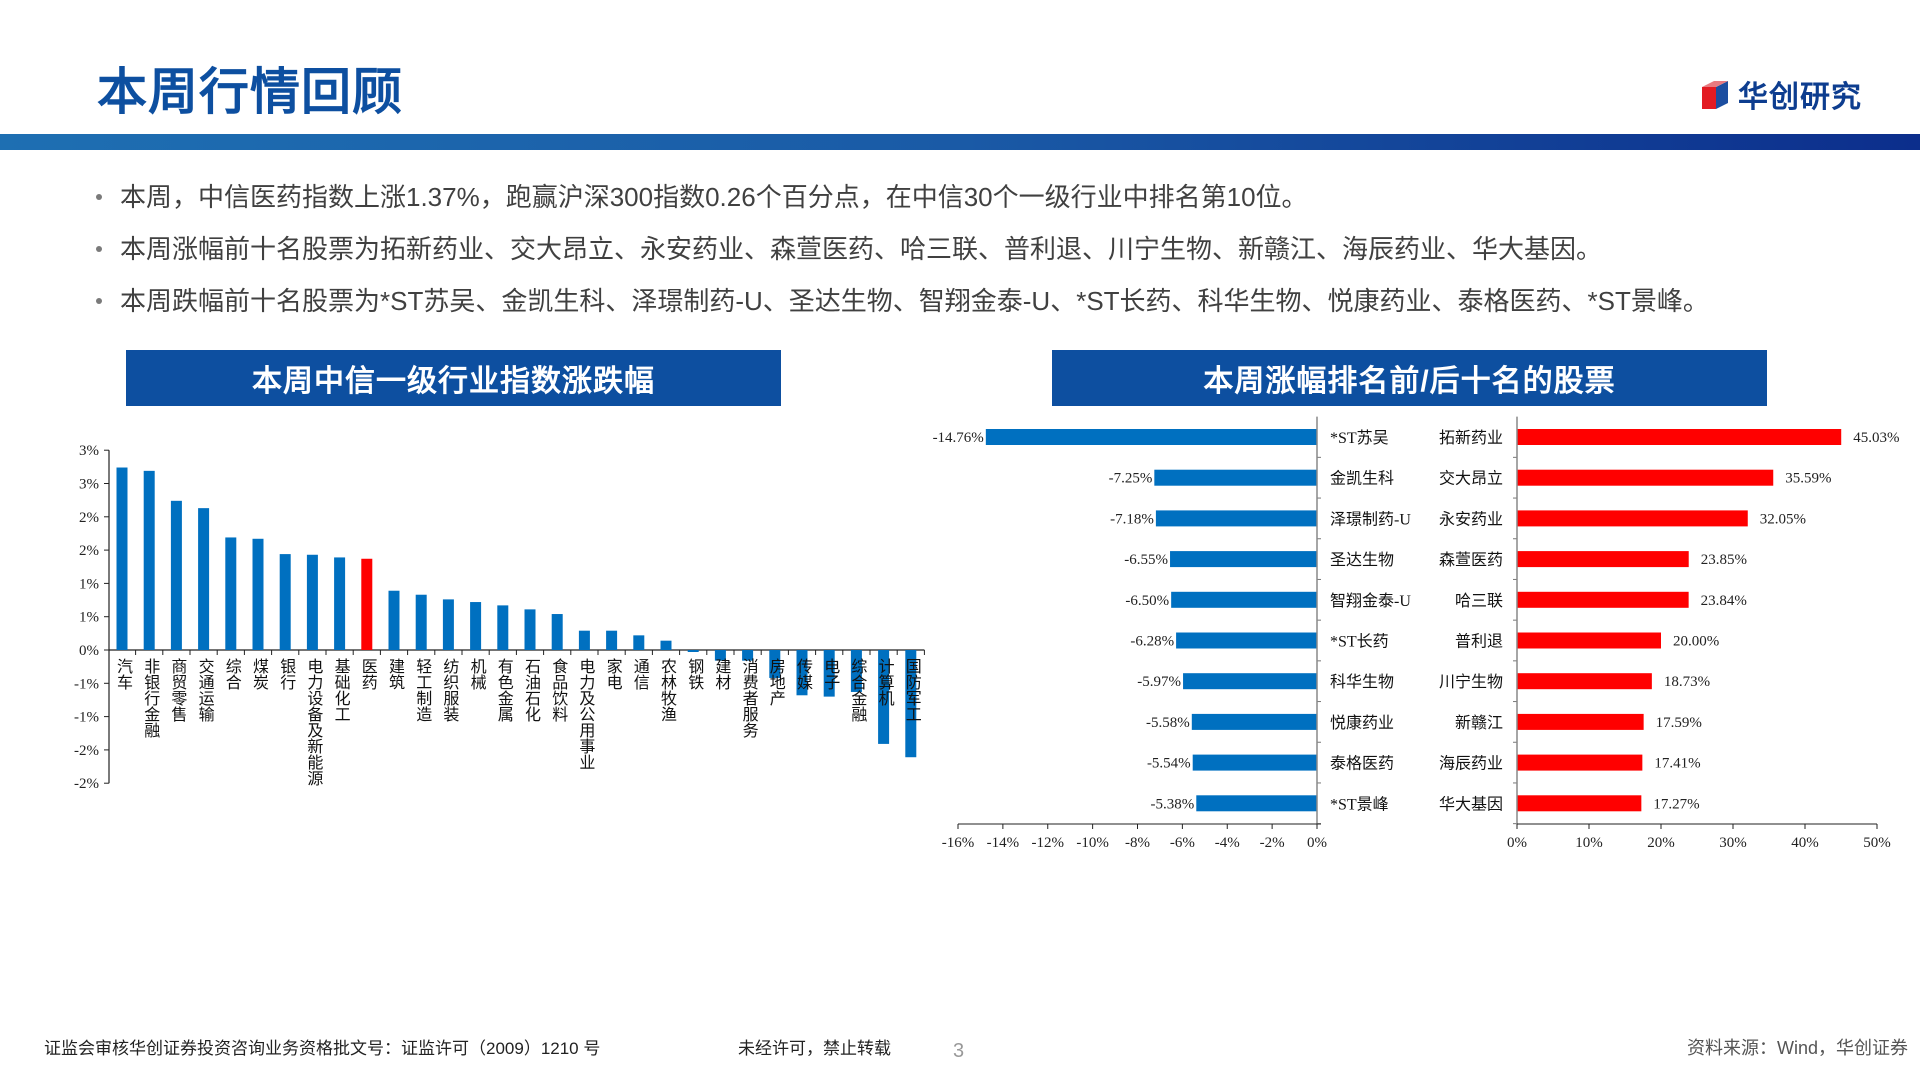 The image size is (1920, 1080). What do you see at coordinates (322, 1048) in the screenshot?
I see `license-text: 证监会审核华创证券投资咨询业务资格批文号：证监许可（2009）1210 号` at bounding box center [322, 1048].